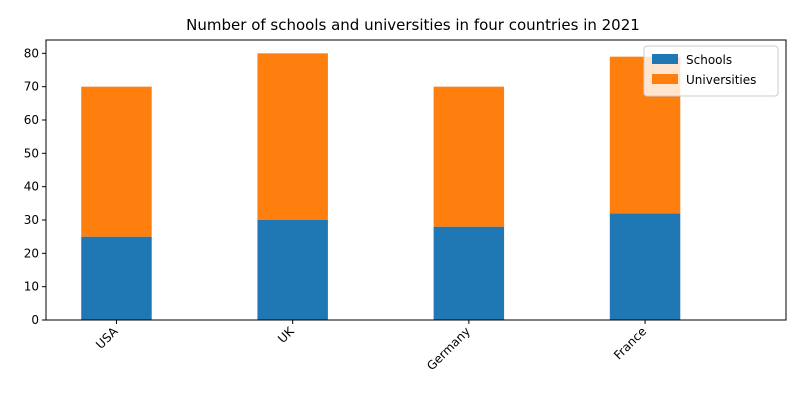  Describe the element at coordinates (711, 71) in the screenshot. I see `legend: Schools Universities` at that location.